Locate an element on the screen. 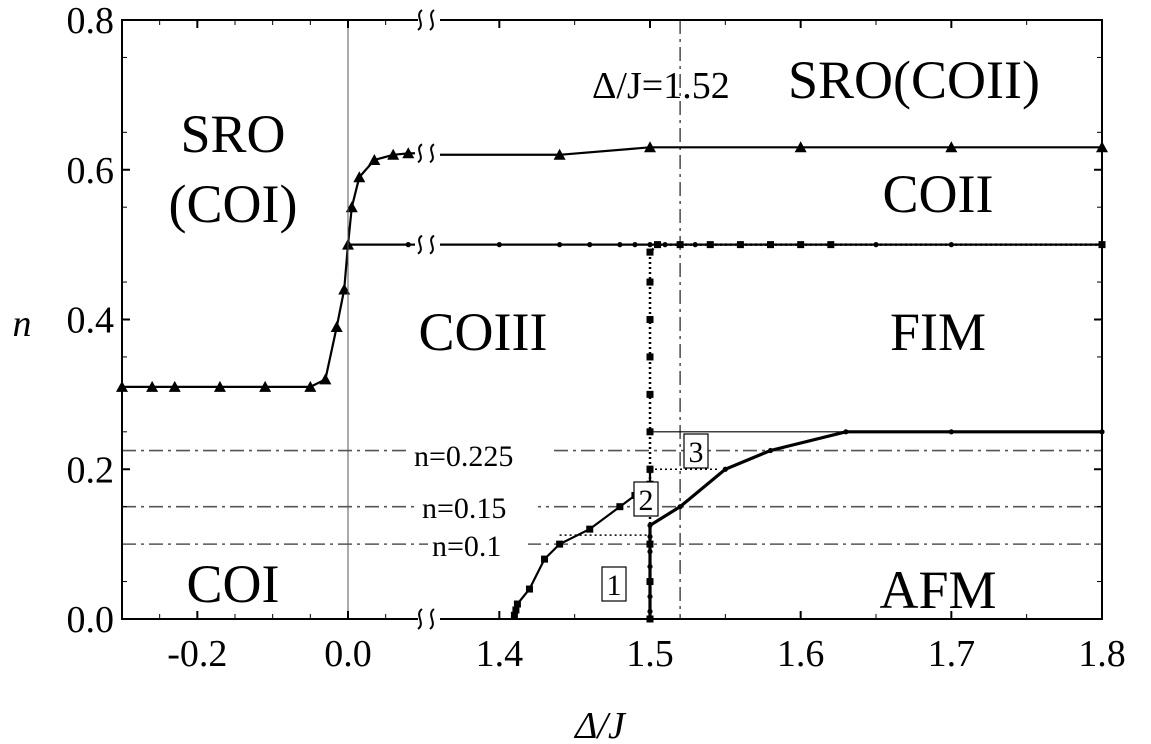  region-label: COI is located at coordinates (233, 584).